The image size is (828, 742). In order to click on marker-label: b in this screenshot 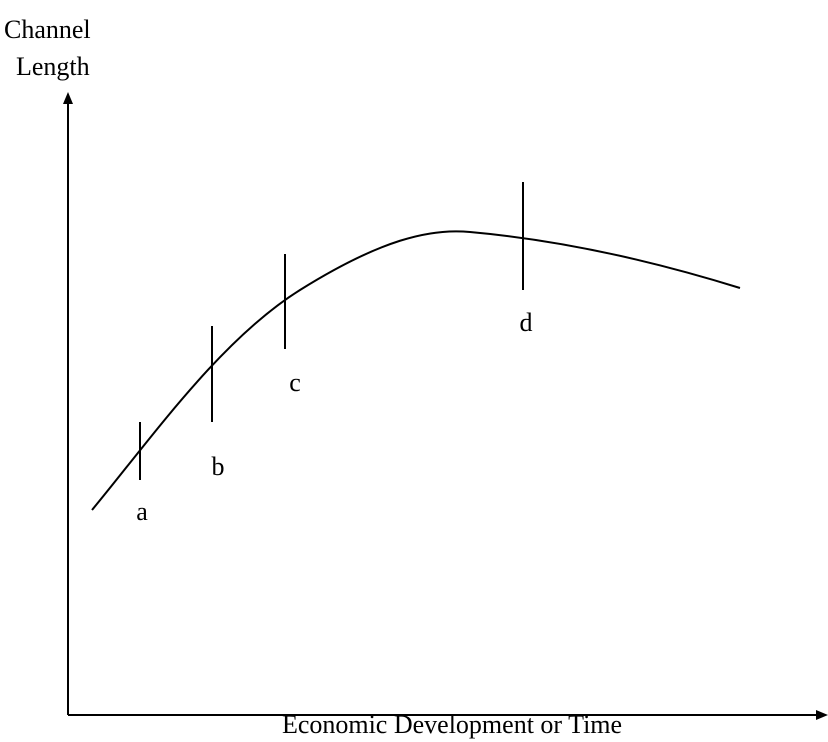, I will do `click(218, 466)`.